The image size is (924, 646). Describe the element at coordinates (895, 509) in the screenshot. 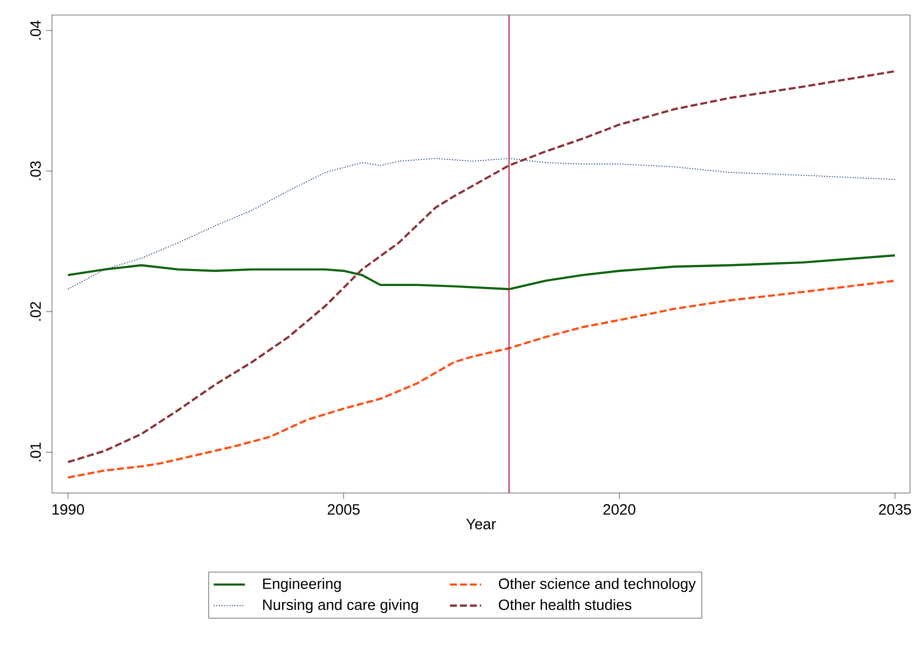

I see `x-tick-label: 2035` at that location.